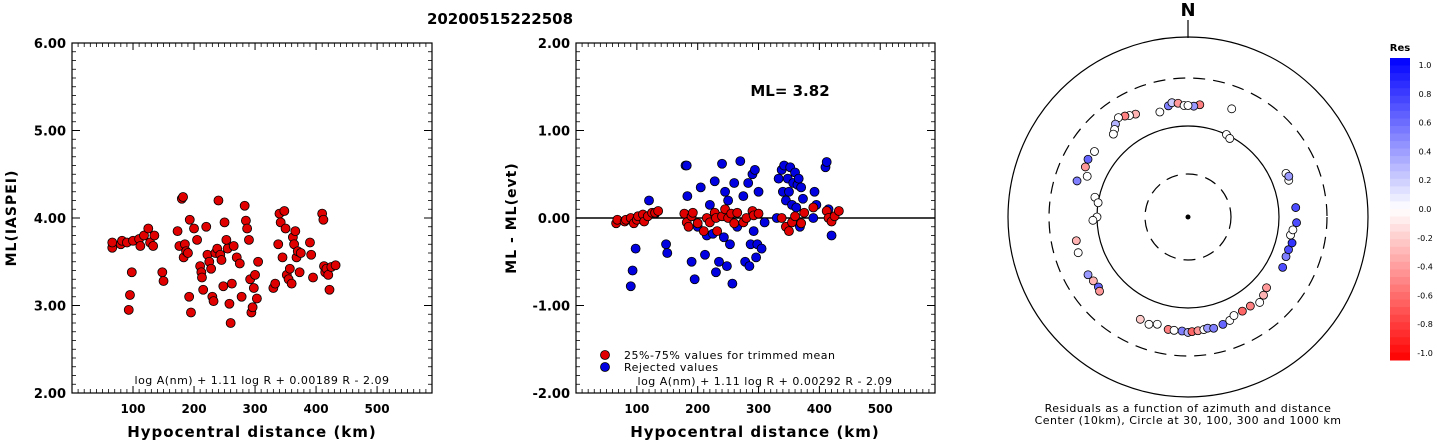 The image size is (1437, 441). I want to click on y-tick-label: -2.00, so click(551, 394).